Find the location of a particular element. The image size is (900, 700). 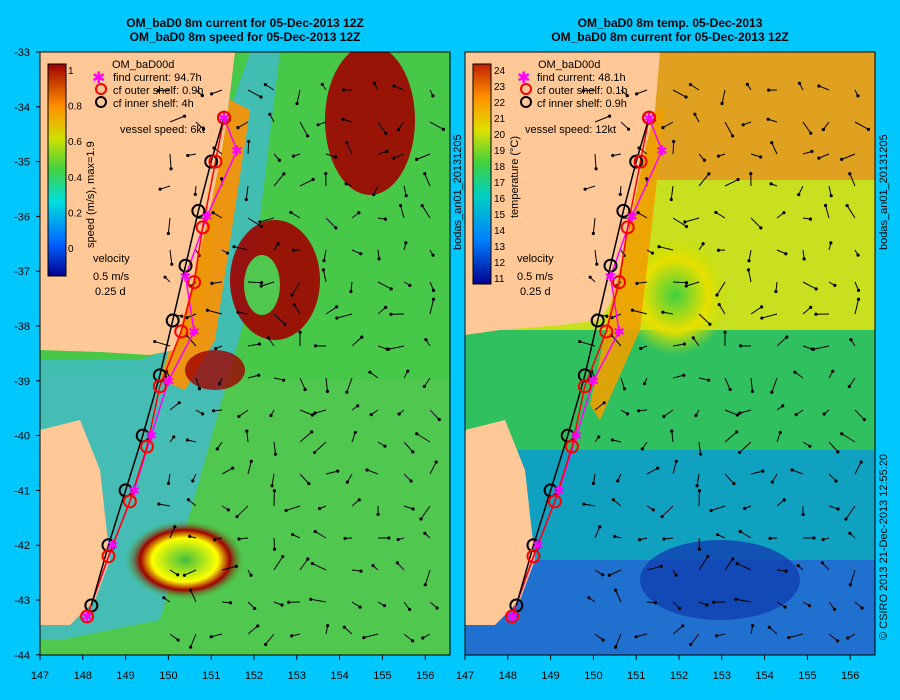

black-route-waypoint is located at coordinates (610, 265).